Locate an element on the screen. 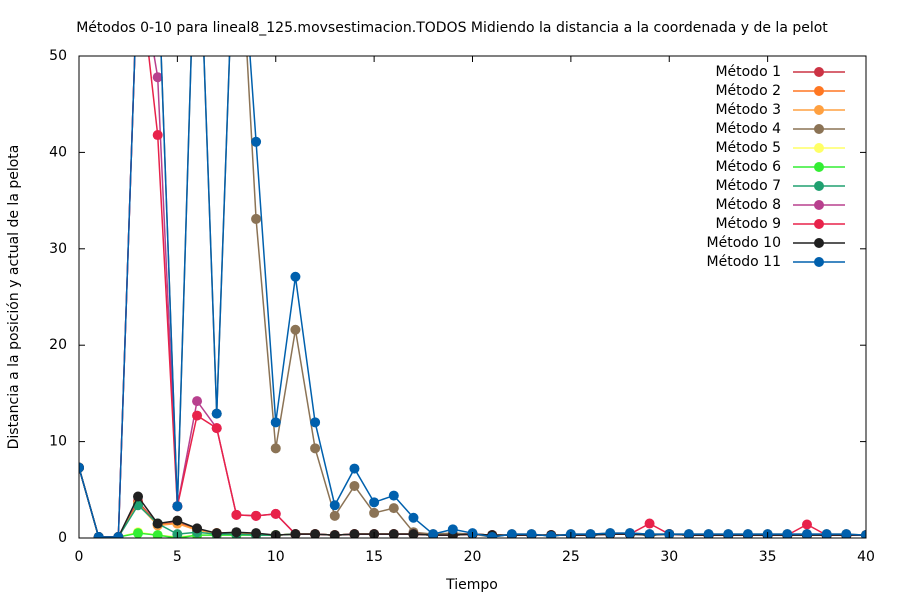  legend-label: Método 11 is located at coordinates (744, 262).